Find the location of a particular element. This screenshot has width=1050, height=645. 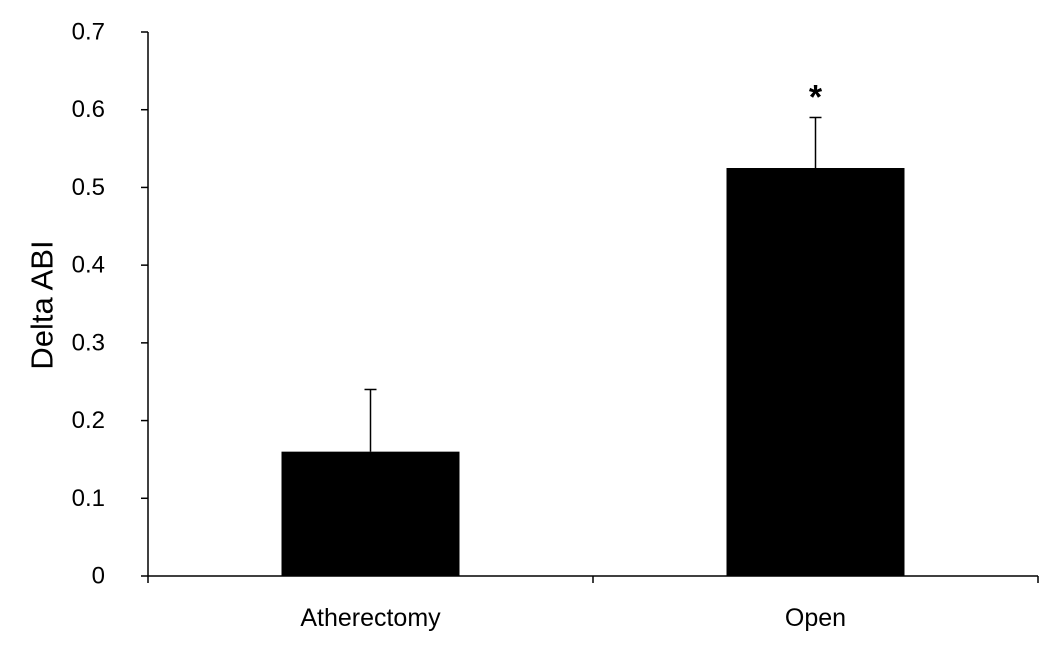

y-axis: 0 0.1 0.2 0.3 0.4 0.5 0.6 0.7 is located at coordinates (110, 304).